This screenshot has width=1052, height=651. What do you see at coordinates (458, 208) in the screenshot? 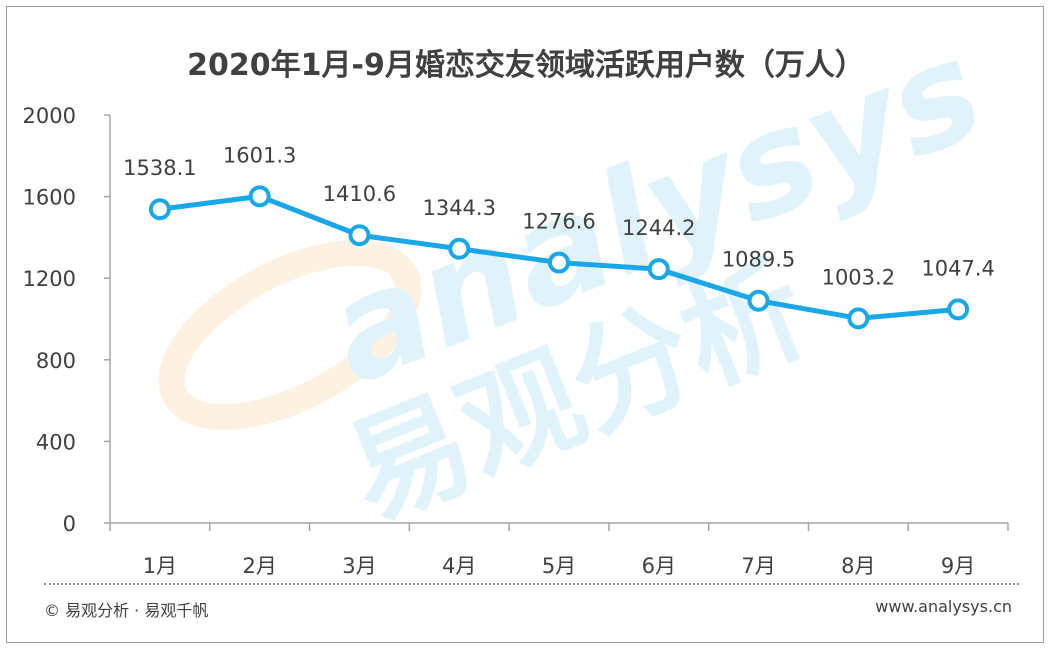
I see `data-label: 1344.3` at bounding box center [458, 208].